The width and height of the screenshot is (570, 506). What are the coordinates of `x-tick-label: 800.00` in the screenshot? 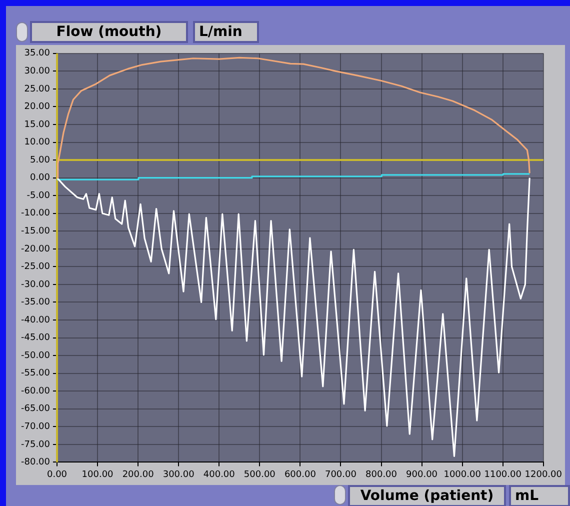 It's located at (382, 475).